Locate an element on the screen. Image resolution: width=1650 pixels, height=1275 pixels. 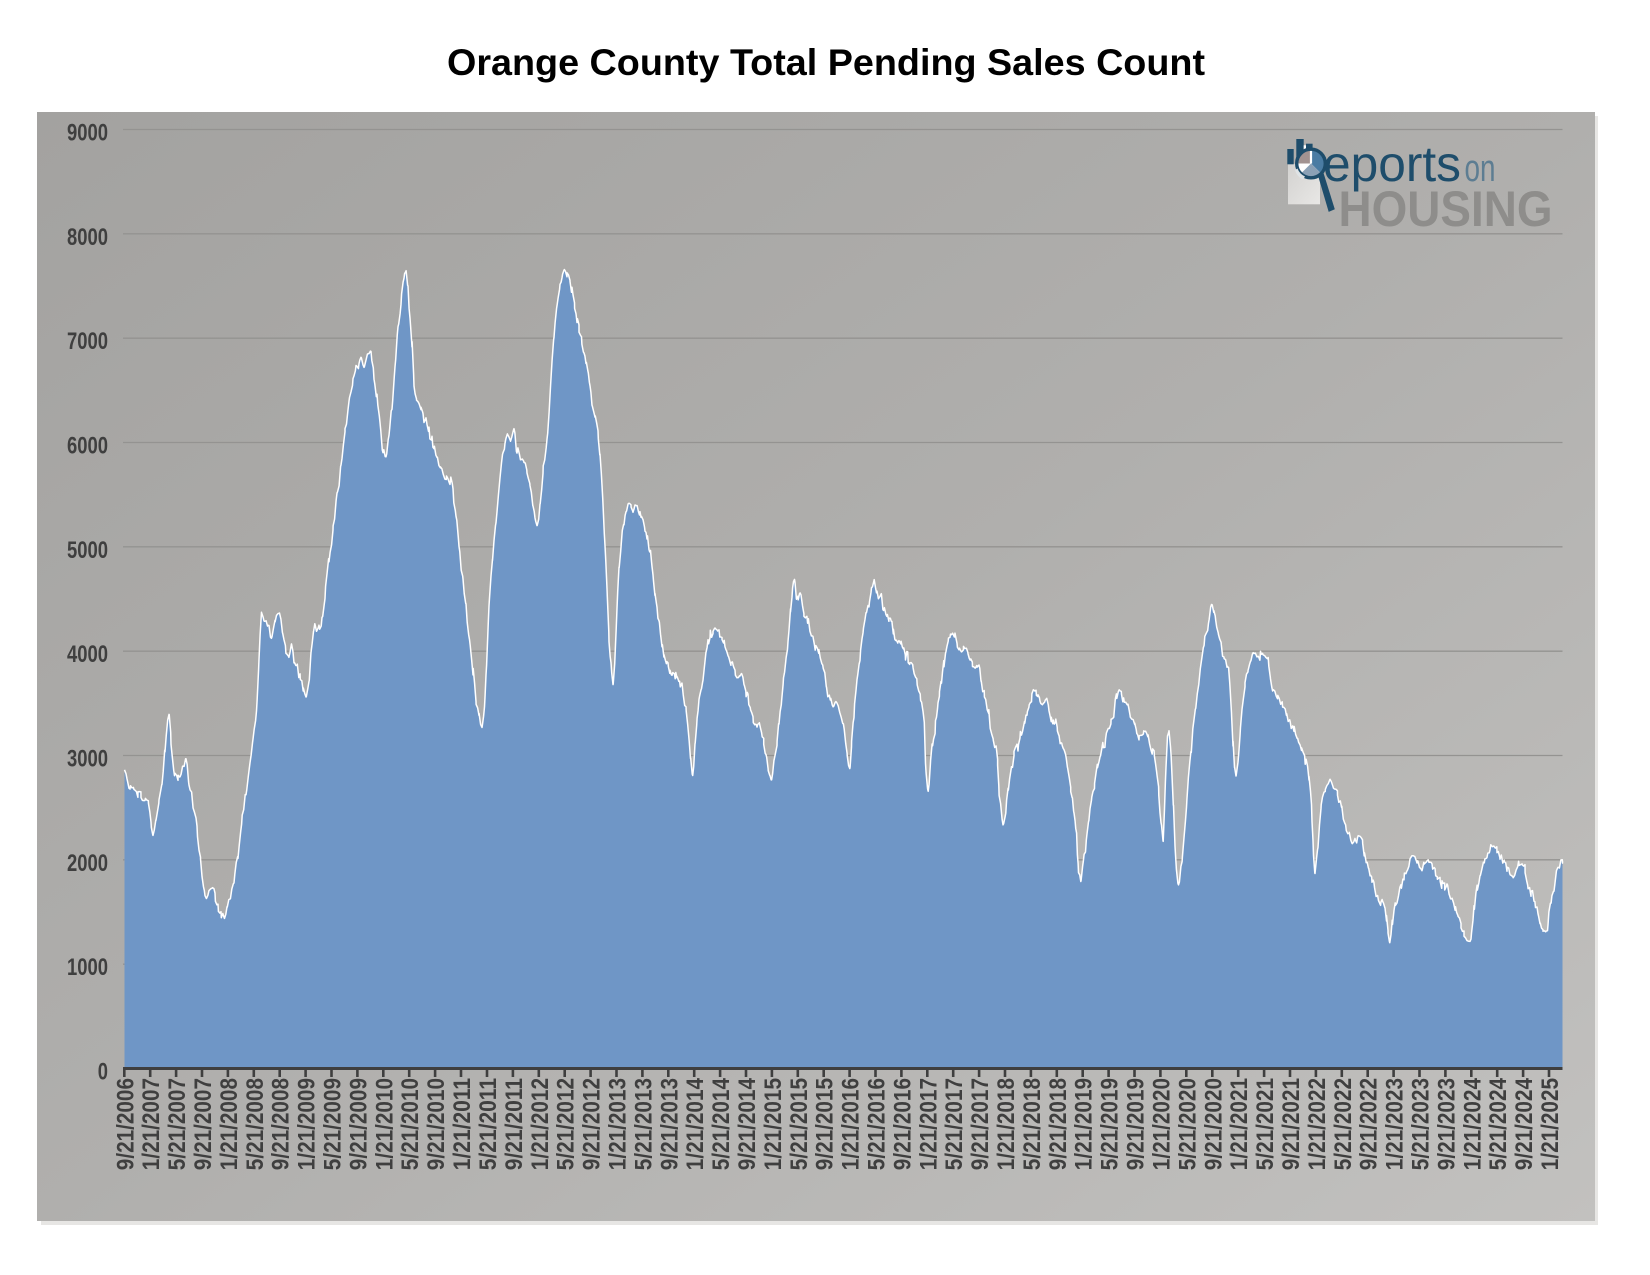
svg-text: on is located at coordinates (1480, 169).